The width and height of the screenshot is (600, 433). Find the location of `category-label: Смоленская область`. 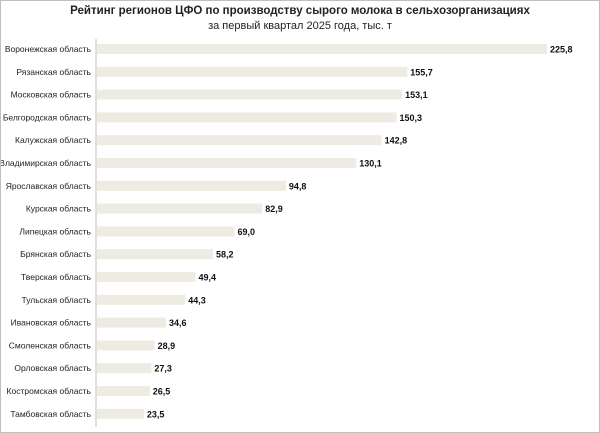

category-label: Смоленская область is located at coordinates (50, 345).